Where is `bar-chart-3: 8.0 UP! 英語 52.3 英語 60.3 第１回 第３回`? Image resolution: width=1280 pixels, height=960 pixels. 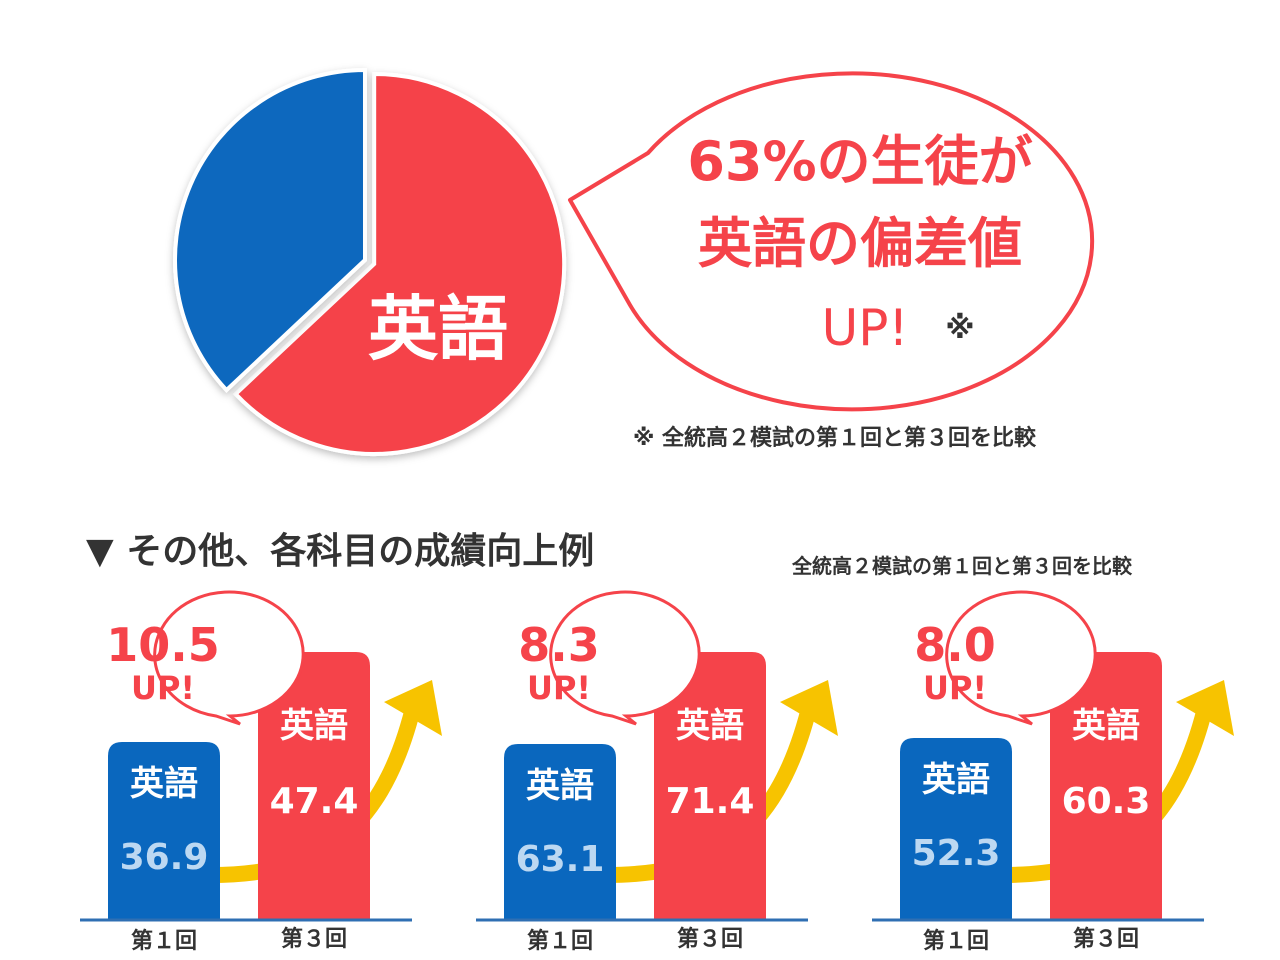
bar-chart-3: 8.0 UP! 英語 52.3 英語 60.3 第１回 第３回 is located at coordinates (1072, 775).